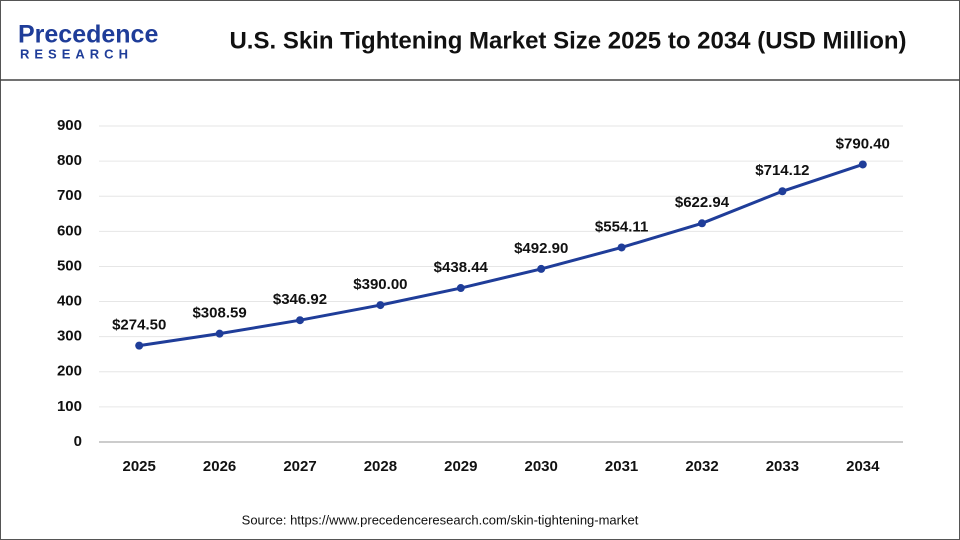 The width and height of the screenshot is (960, 540). What do you see at coordinates (69, 265) in the screenshot?
I see `y-tick-label: 500` at bounding box center [69, 265].